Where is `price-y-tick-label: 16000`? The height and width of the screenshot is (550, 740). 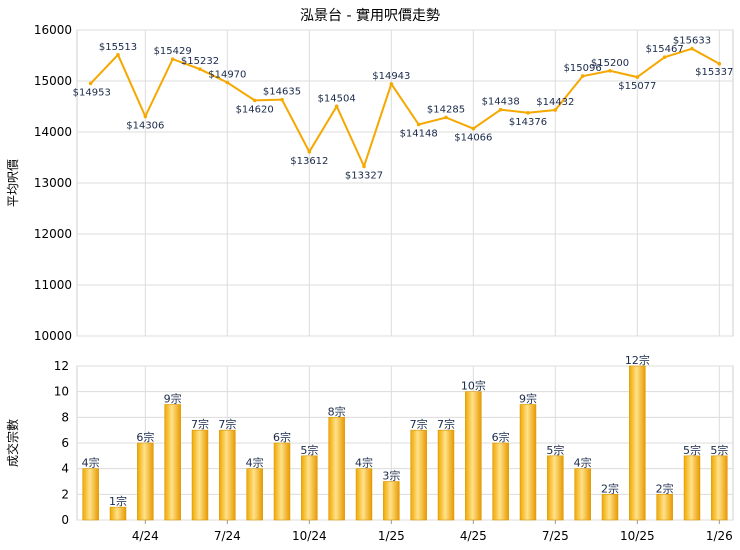 price-y-tick-label: 16000 is located at coordinates (53, 30).